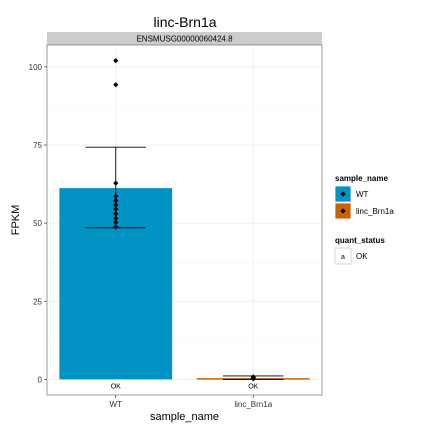  I want to click on chart-title: linc-Brn1a, so click(184, 22).